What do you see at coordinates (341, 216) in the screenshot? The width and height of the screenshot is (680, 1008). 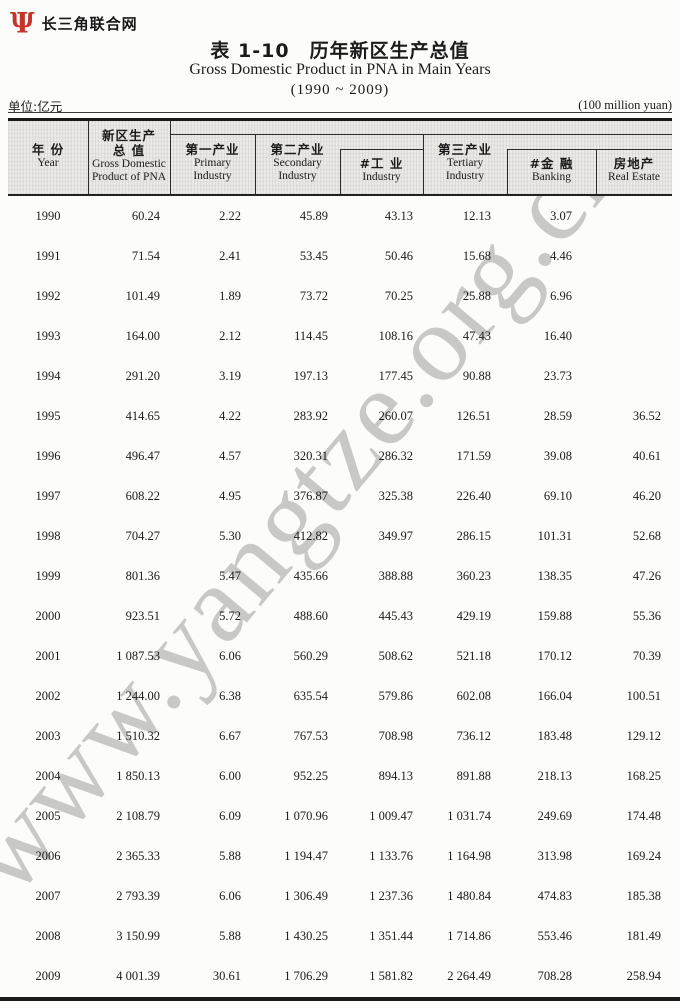 I see `table-row: 1990 60.24 2.22 45.89 43.13 12.13 3.07` at bounding box center [341, 216].